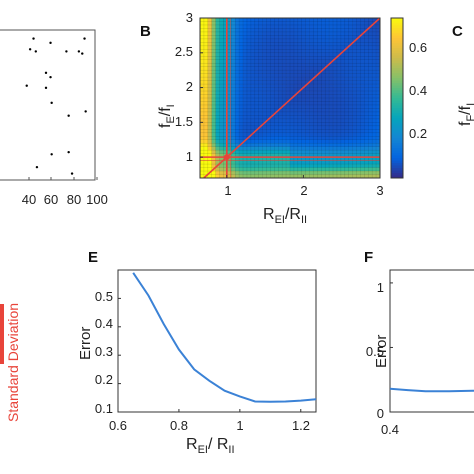 This screenshot has height=474, width=474. Describe the element at coordinates (104, 323) in the screenshot. I see `panel-e-ytick: 0.4` at that location.